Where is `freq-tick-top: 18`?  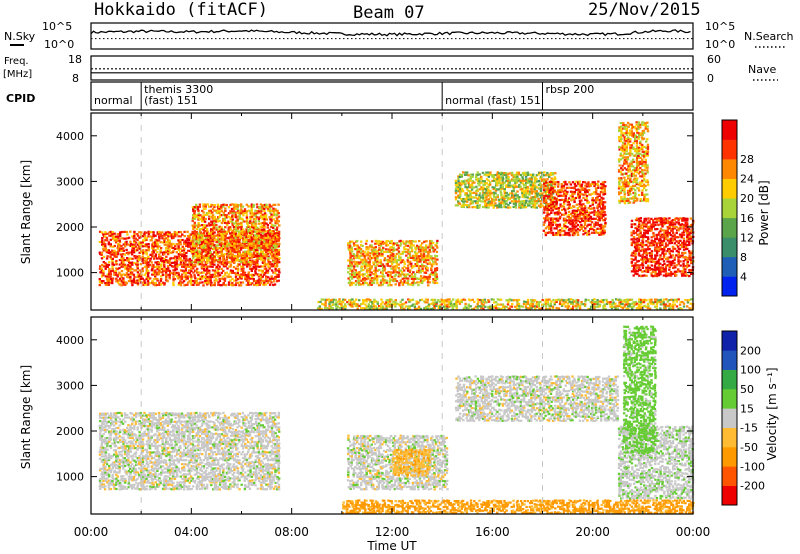
freq-tick-top: 18 is located at coordinates (75, 59).